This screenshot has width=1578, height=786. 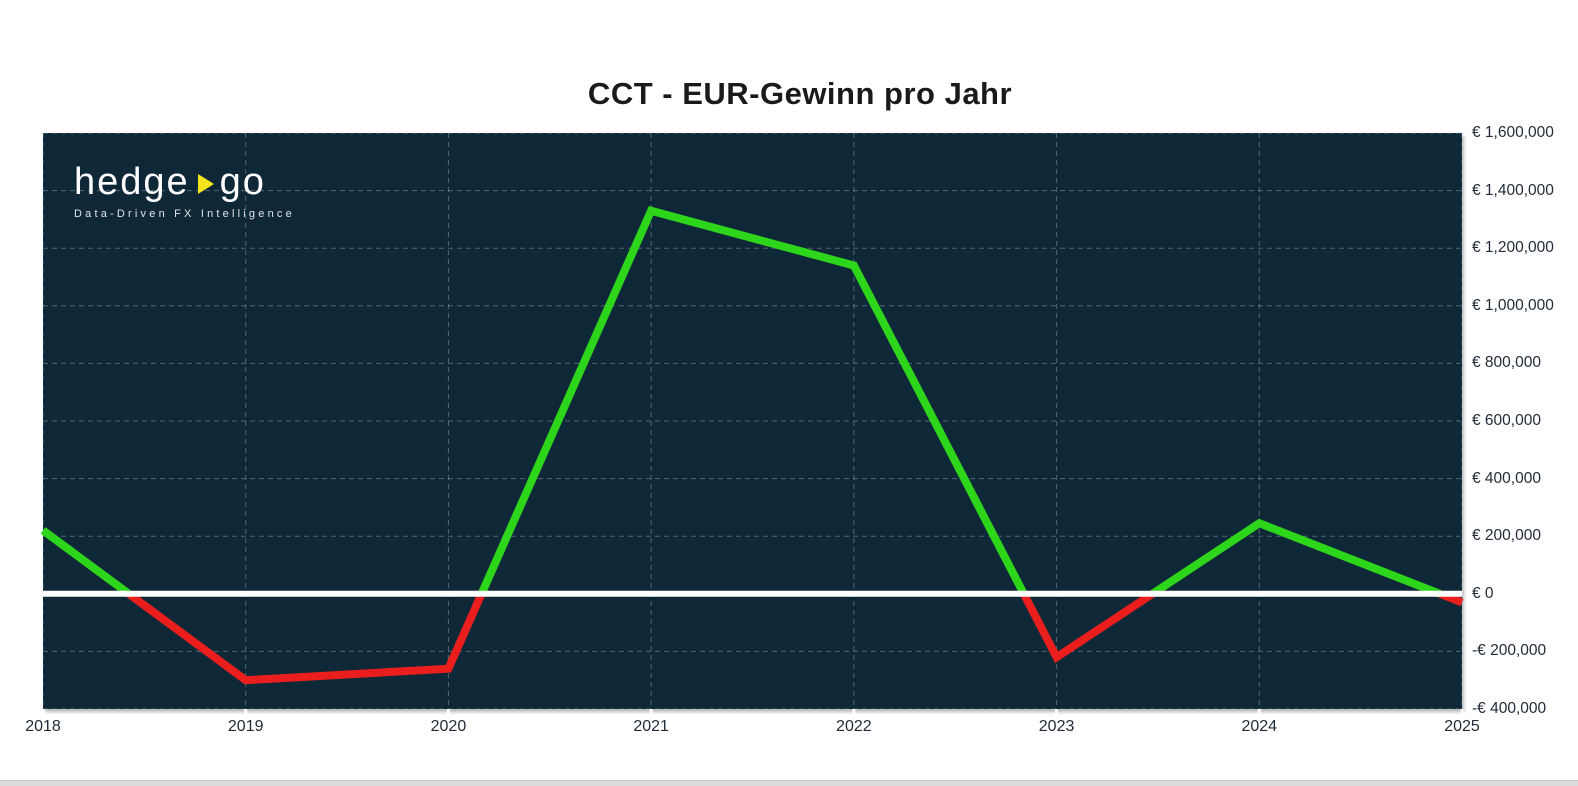 What do you see at coordinates (132, 182) in the screenshot?
I see `logo-word-hedge: hedge` at bounding box center [132, 182].